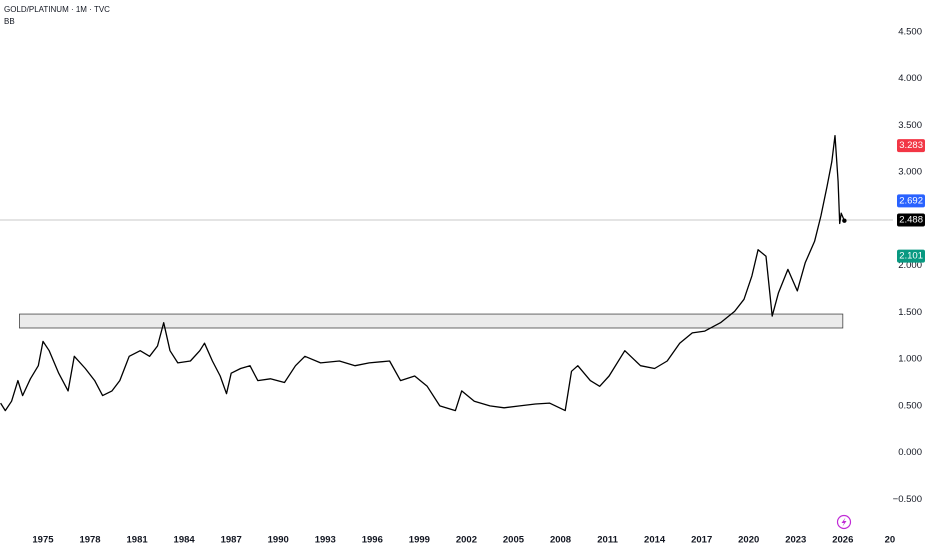  What do you see at coordinates (89, 540) in the screenshot?
I see `x-tick-label: 1978` at bounding box center [89, 540].